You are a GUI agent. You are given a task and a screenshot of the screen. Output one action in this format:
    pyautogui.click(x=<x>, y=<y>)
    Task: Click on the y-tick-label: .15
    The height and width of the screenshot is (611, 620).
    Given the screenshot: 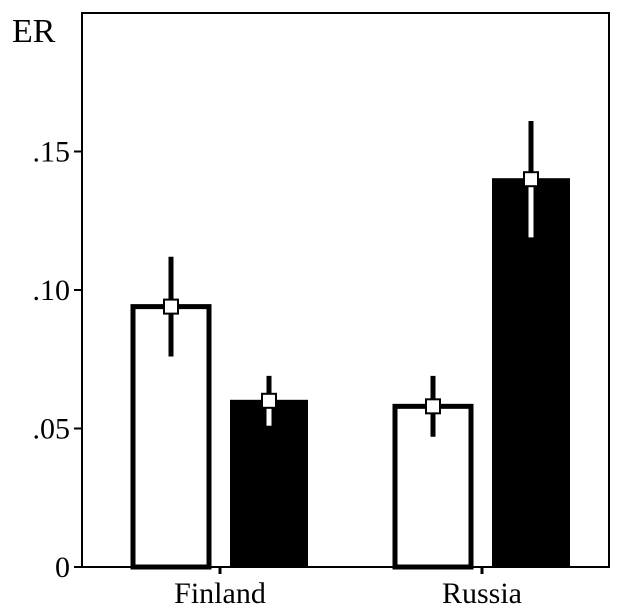 What is the action you would take?
    pyautogui.click(x=52, y=152)
    